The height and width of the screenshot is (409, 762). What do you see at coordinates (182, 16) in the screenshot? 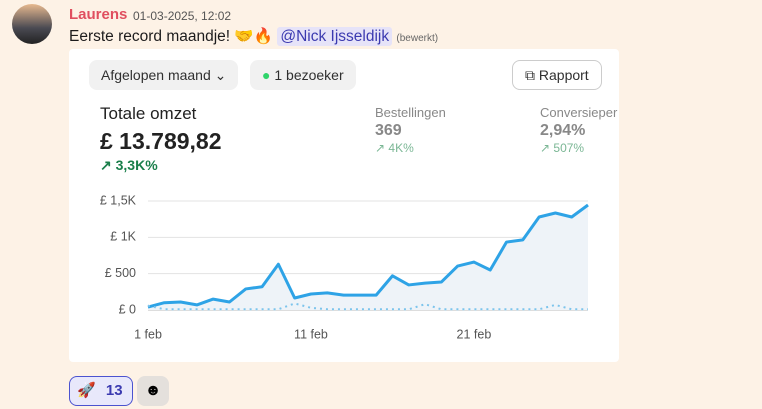
I see `timestamp: 01-03-2025, 12:02` at bounding box center [182, 16].